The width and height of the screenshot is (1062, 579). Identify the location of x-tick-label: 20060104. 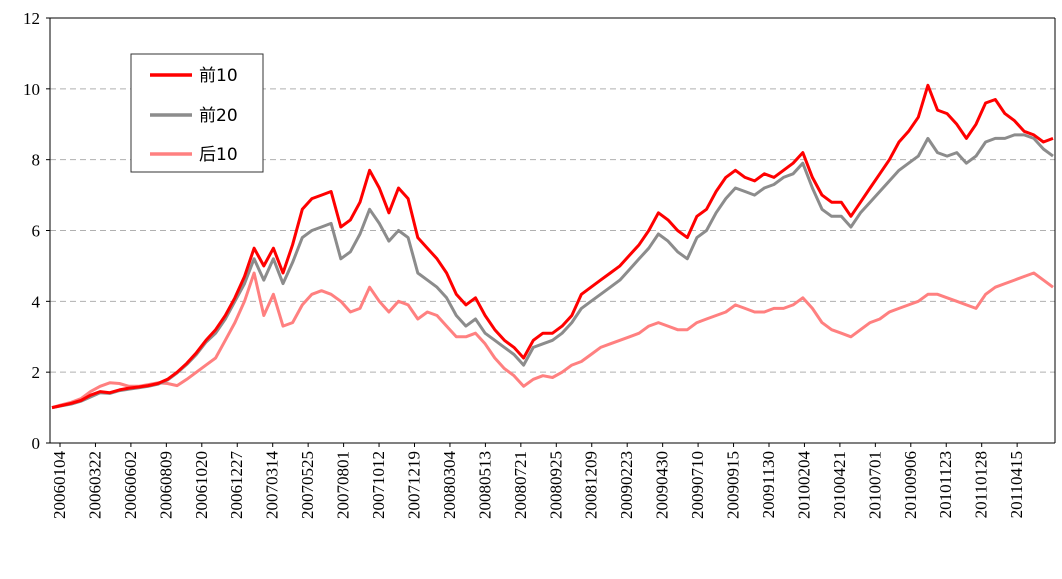
(59, 485).